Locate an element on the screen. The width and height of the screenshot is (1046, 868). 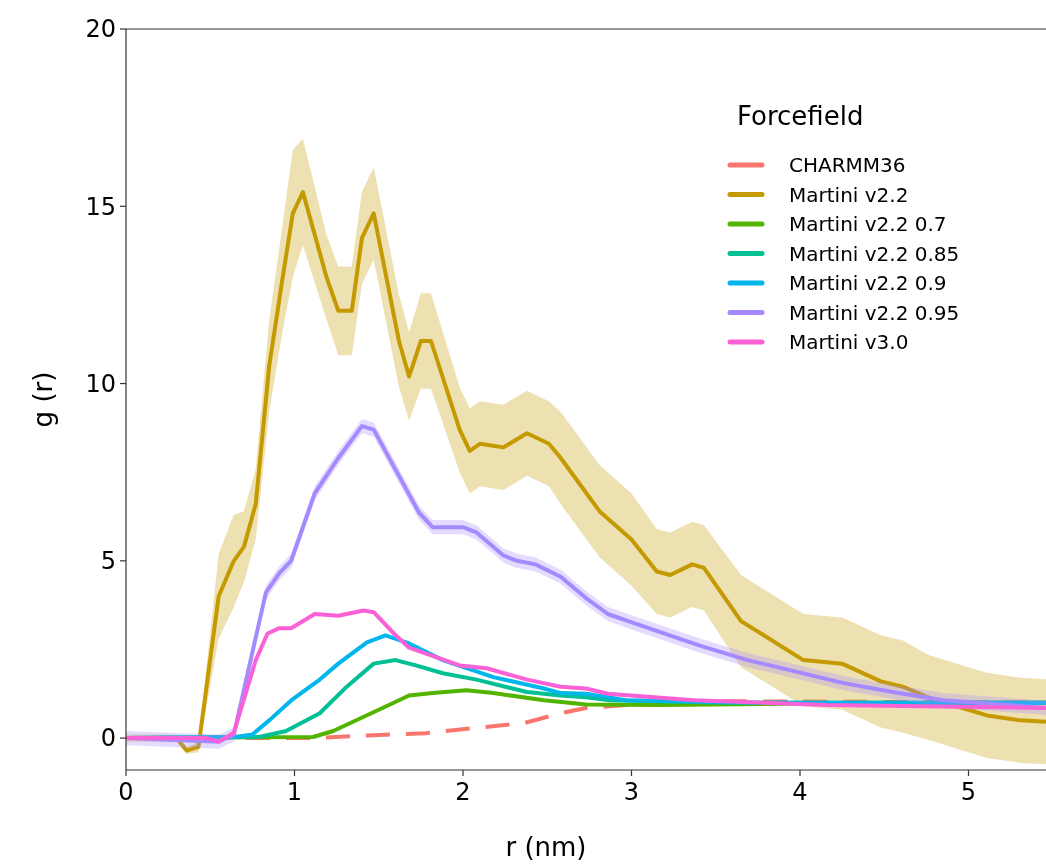
line-series is located at coordinates (586, 676).